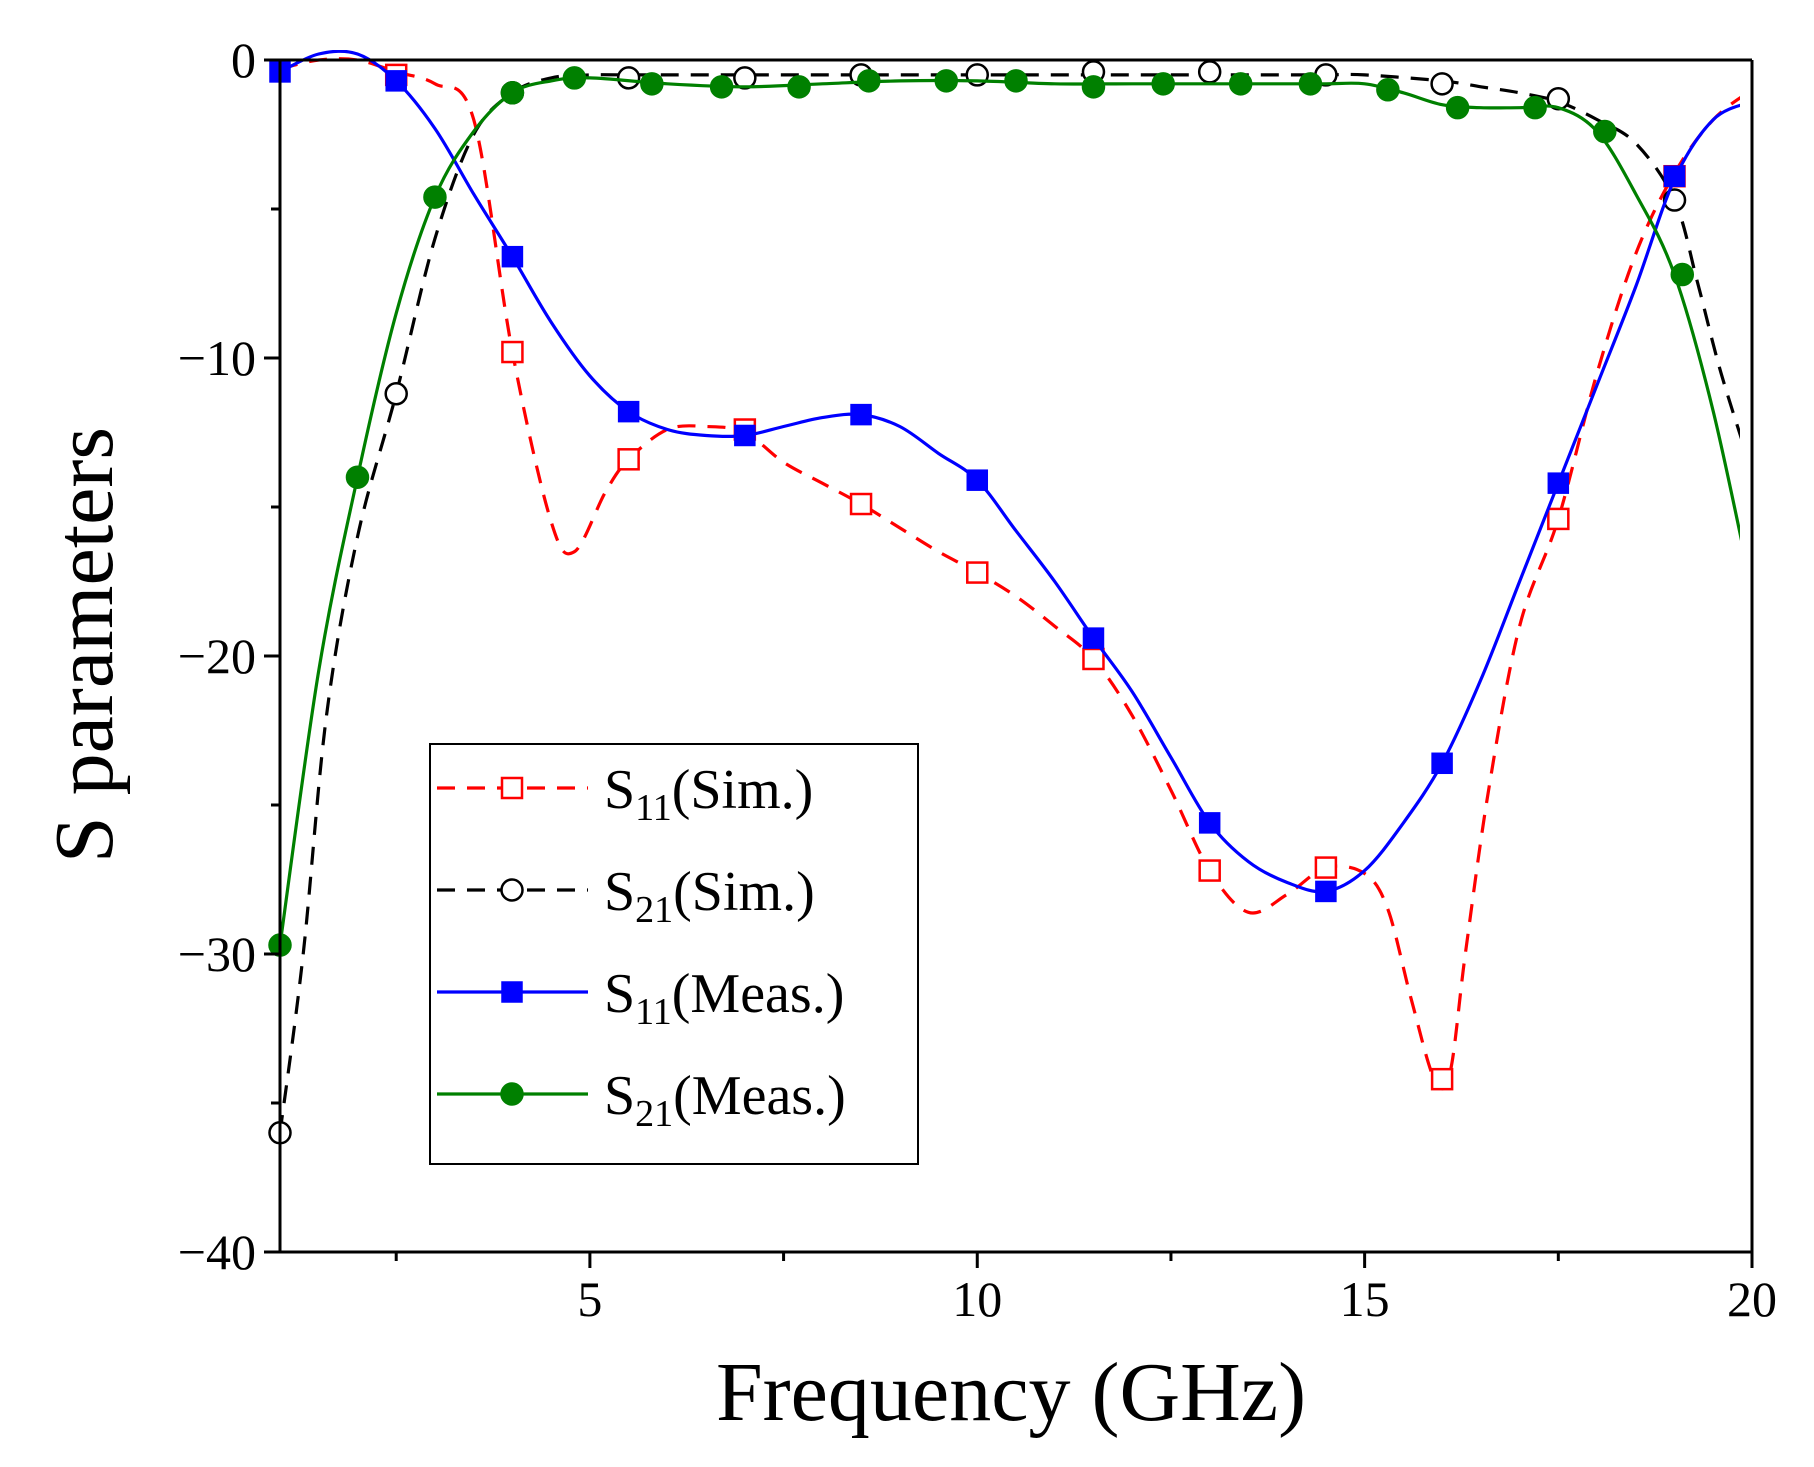 The width and height of the screenshot is (1814, 1467). Describe the element at coordinates (1011, 1392) in the screenshot. I see `x-axis-title: Frequency (GHz)` at that location.